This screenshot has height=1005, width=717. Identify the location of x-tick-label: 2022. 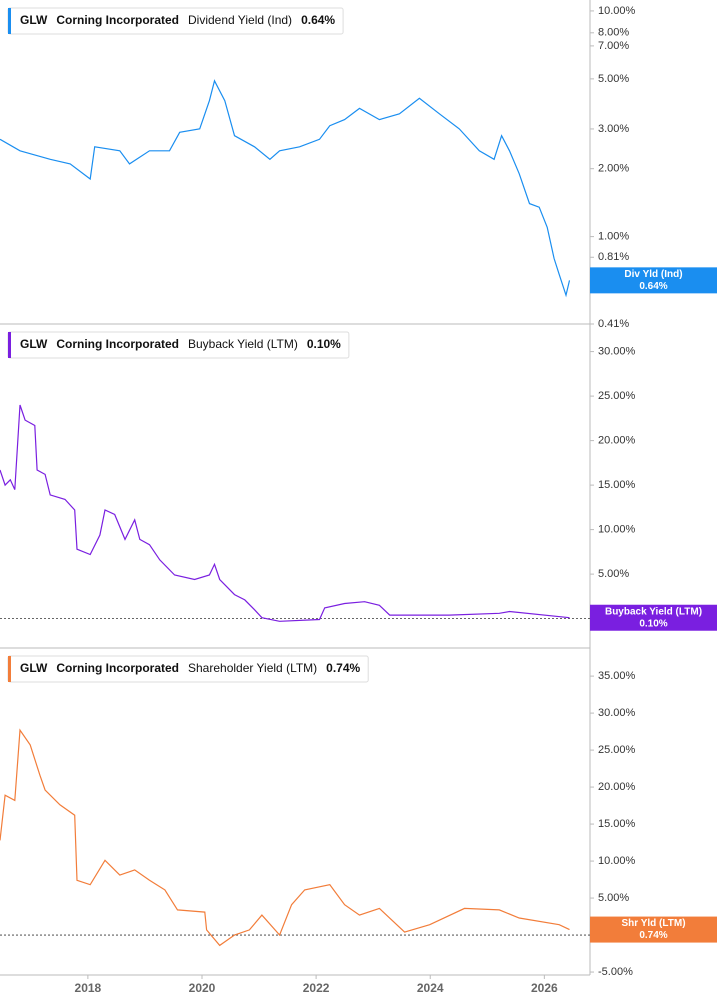
(316, 988).